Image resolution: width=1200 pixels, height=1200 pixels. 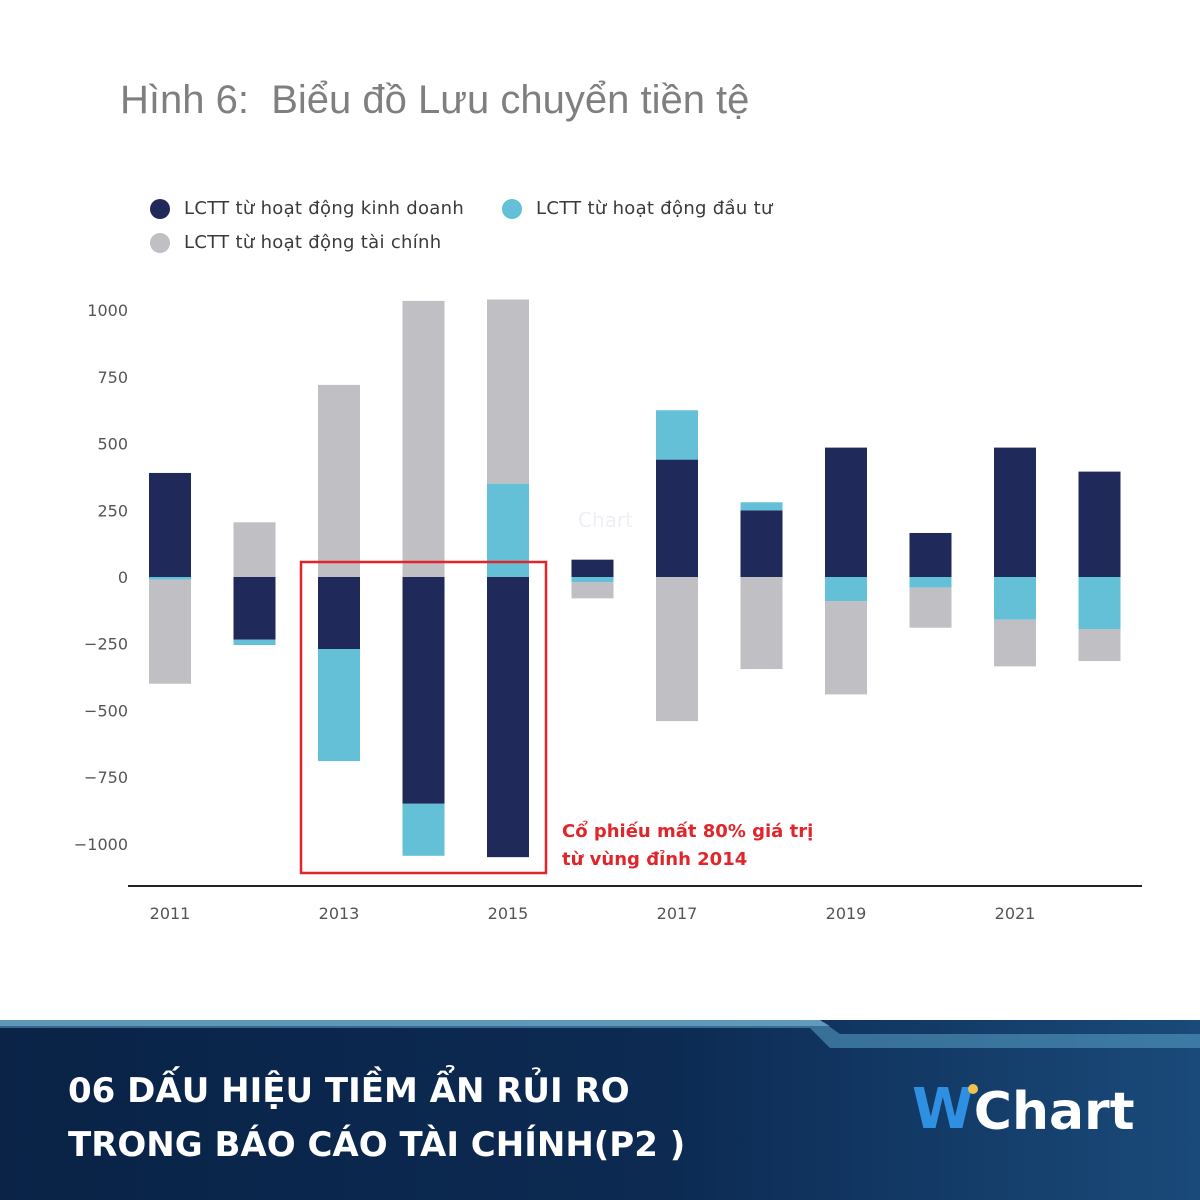 I want to click on x-tick-label: 2011, so click(x=170, y=913).